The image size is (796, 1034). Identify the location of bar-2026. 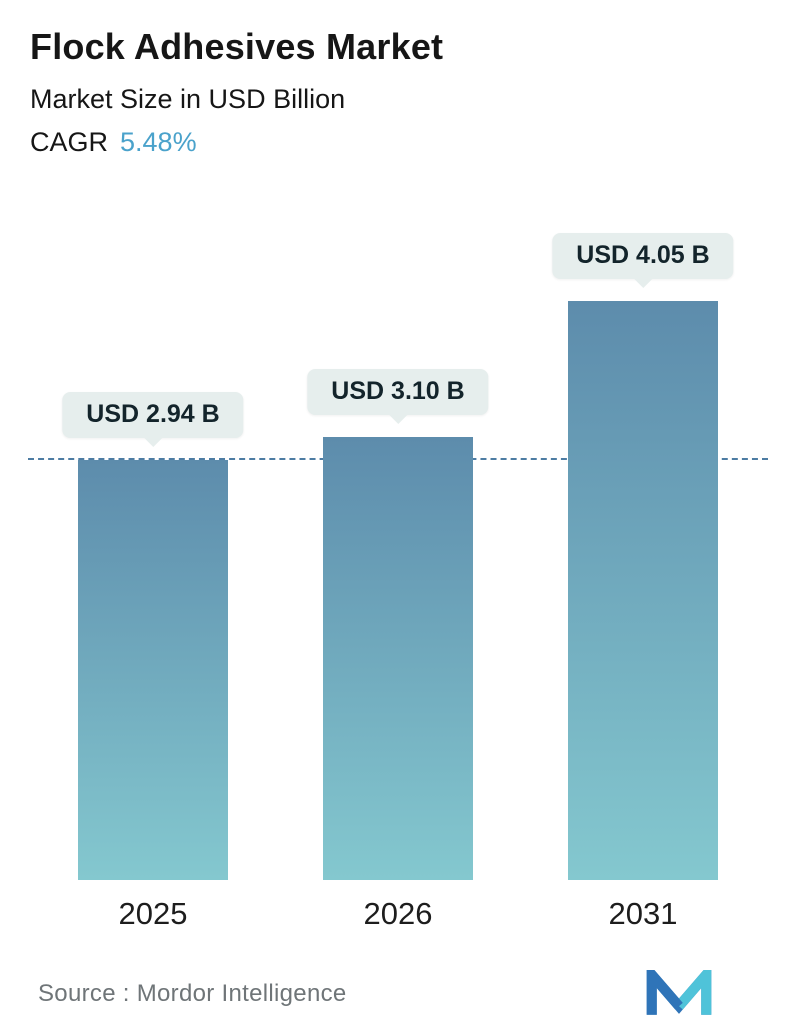
(398, 658).